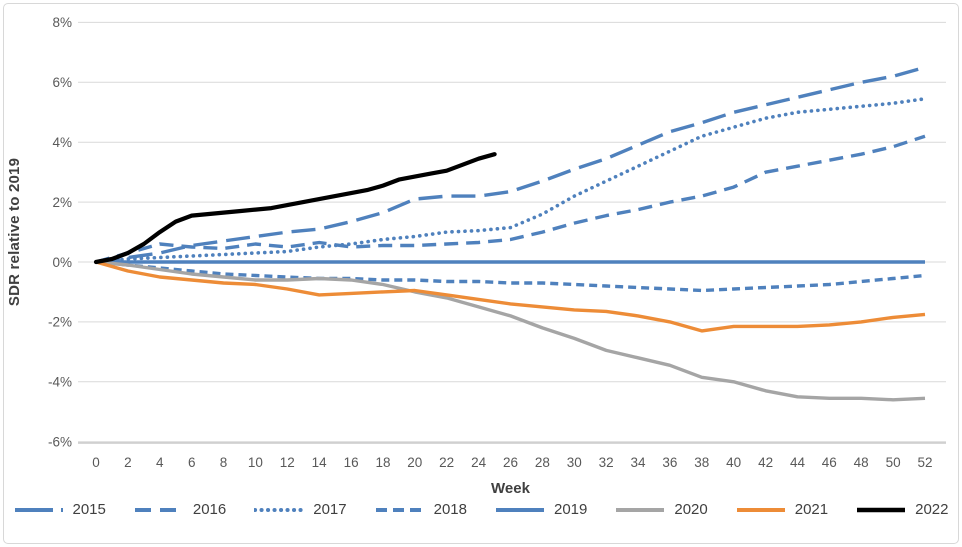 The width and height of the screenshot is (962, 547). What do you see at coordinates (932, 509) in the screenshot?
I see `legend-label-2022: 2022` at bounding box center [932, 509].